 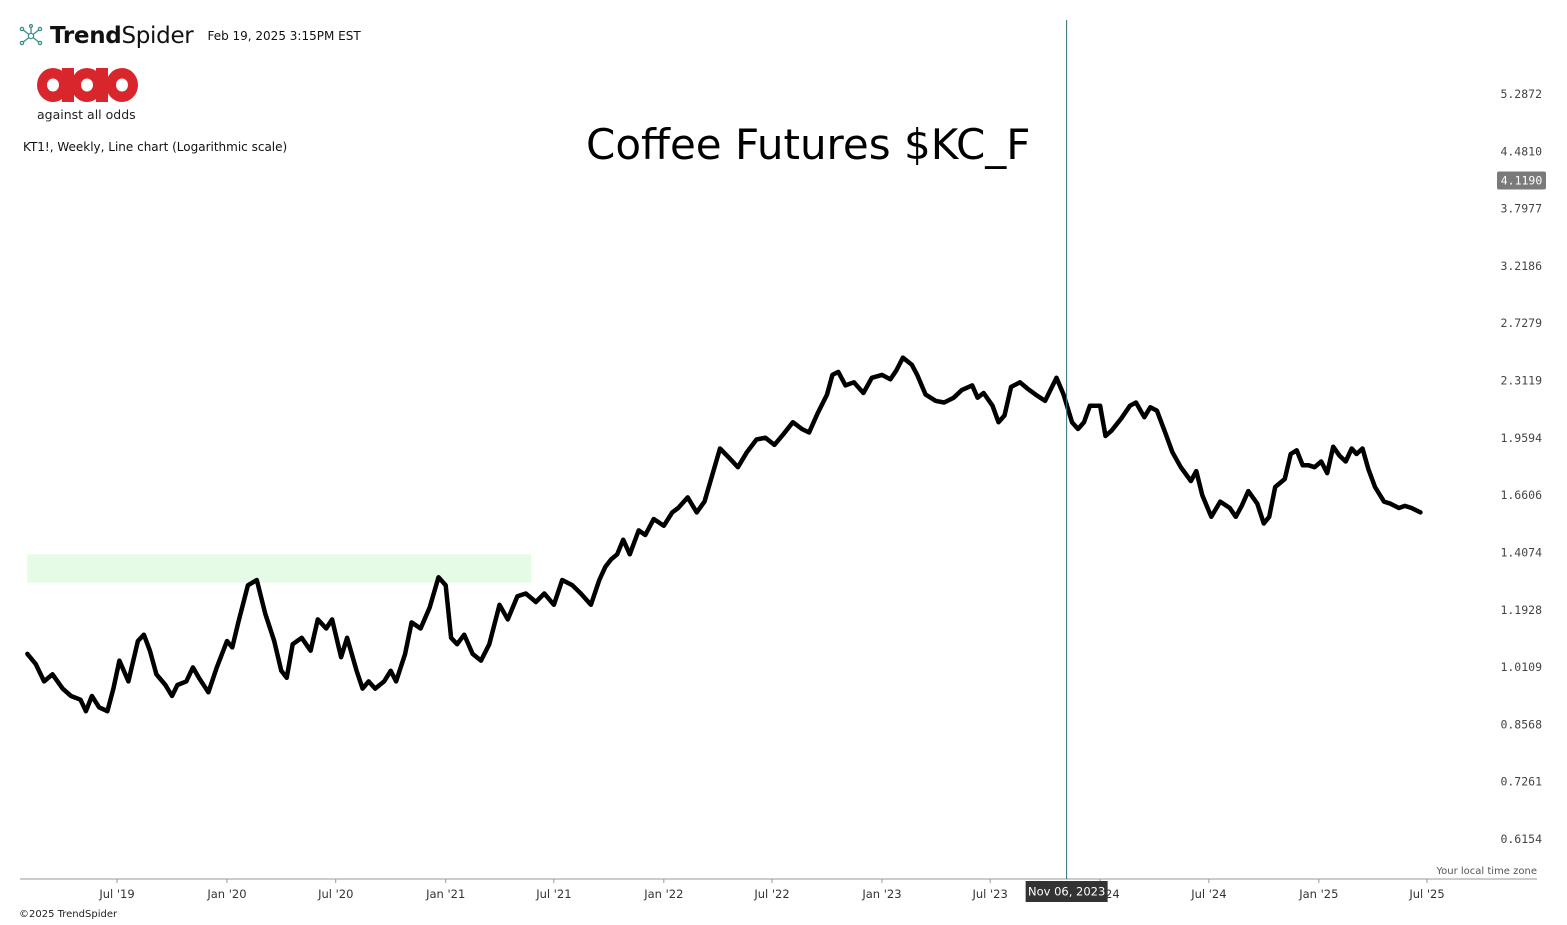 I want to click on y-tick-label: 0.8568, so click(x=1521, y=724).